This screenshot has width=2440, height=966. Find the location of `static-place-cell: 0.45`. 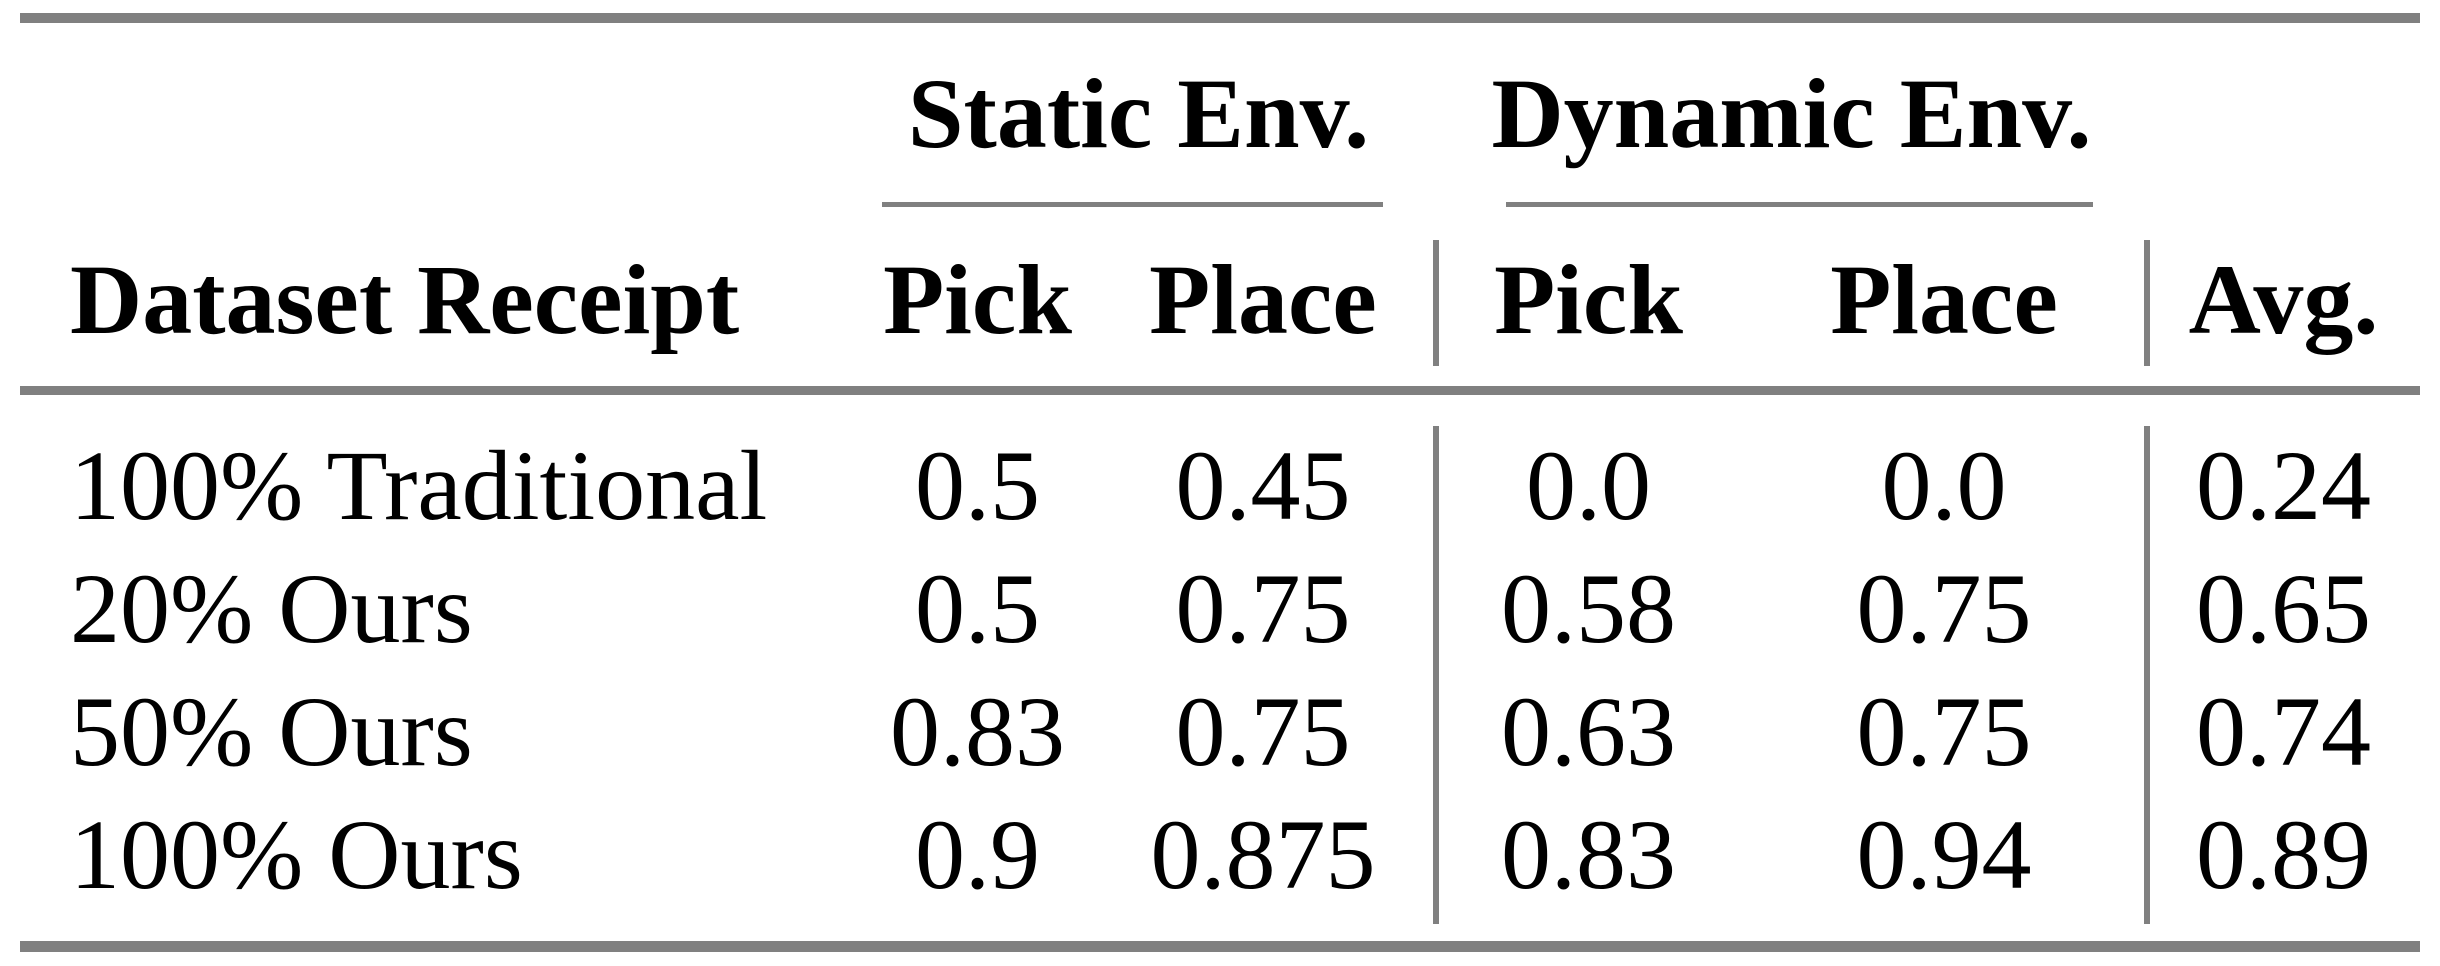

static-place-cell: 0.45 is located at coordinates (1263, 485).